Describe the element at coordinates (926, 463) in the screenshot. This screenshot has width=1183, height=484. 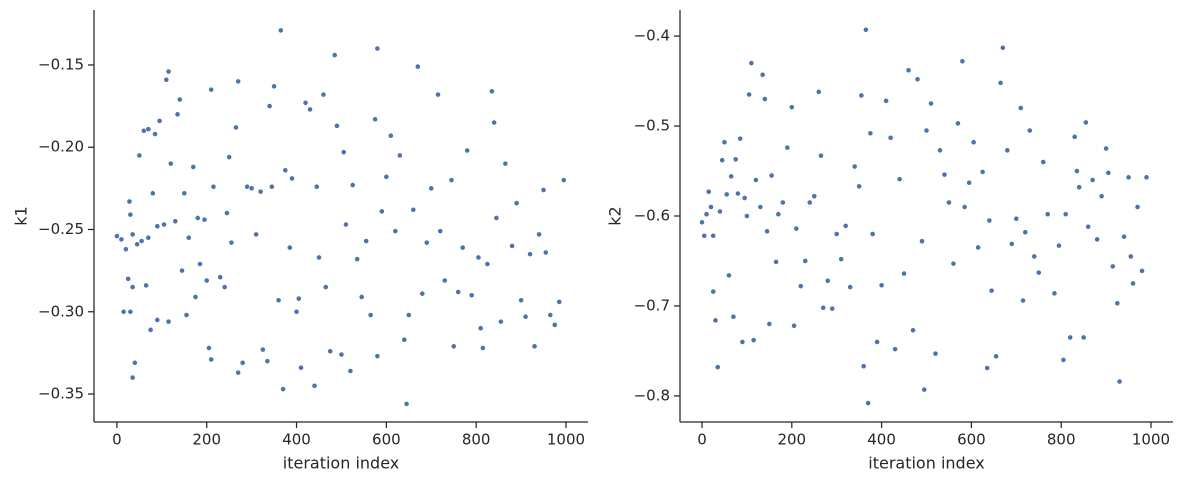
I see `x-axis-label: iteration index` at that location.